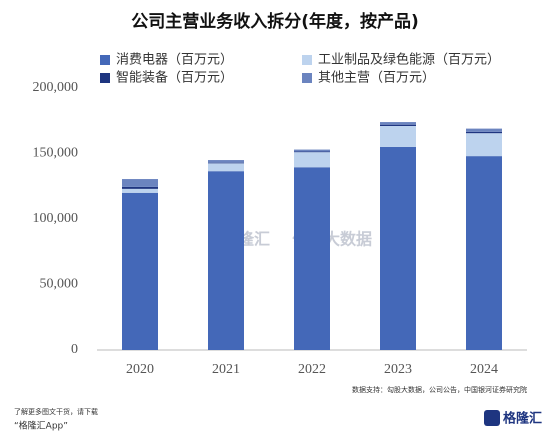  What do you see at coordinates (140, 369) in the screenshot?
I see `x-tick-label: 2020` at bounding box center [140, 369].